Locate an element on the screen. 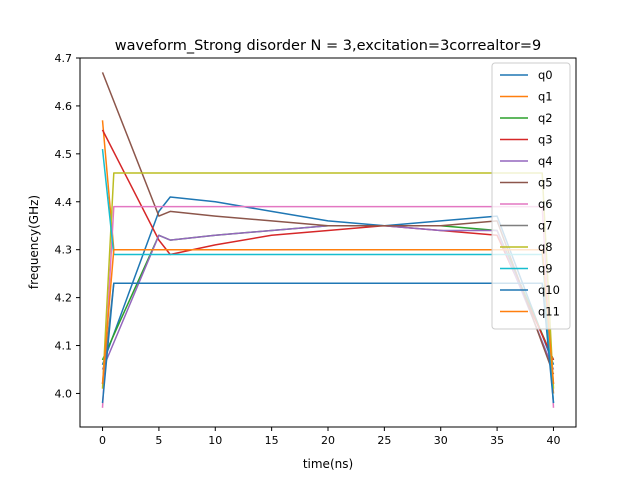 The width and height of the screenshot is (640, 480). y-tick-label: 4.3 is located at coordinates (64, 250).